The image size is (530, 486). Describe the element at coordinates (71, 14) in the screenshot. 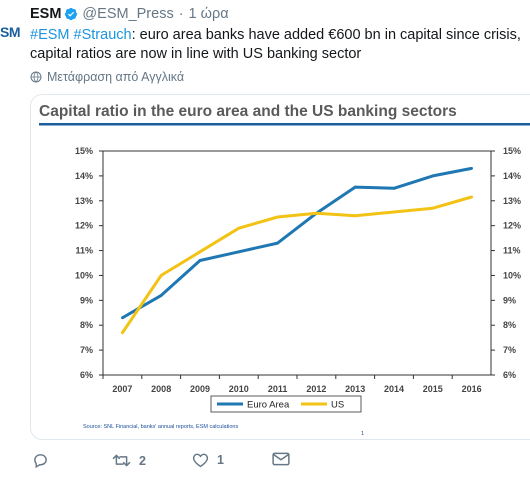

I see `verified-badge-icon` at that location.